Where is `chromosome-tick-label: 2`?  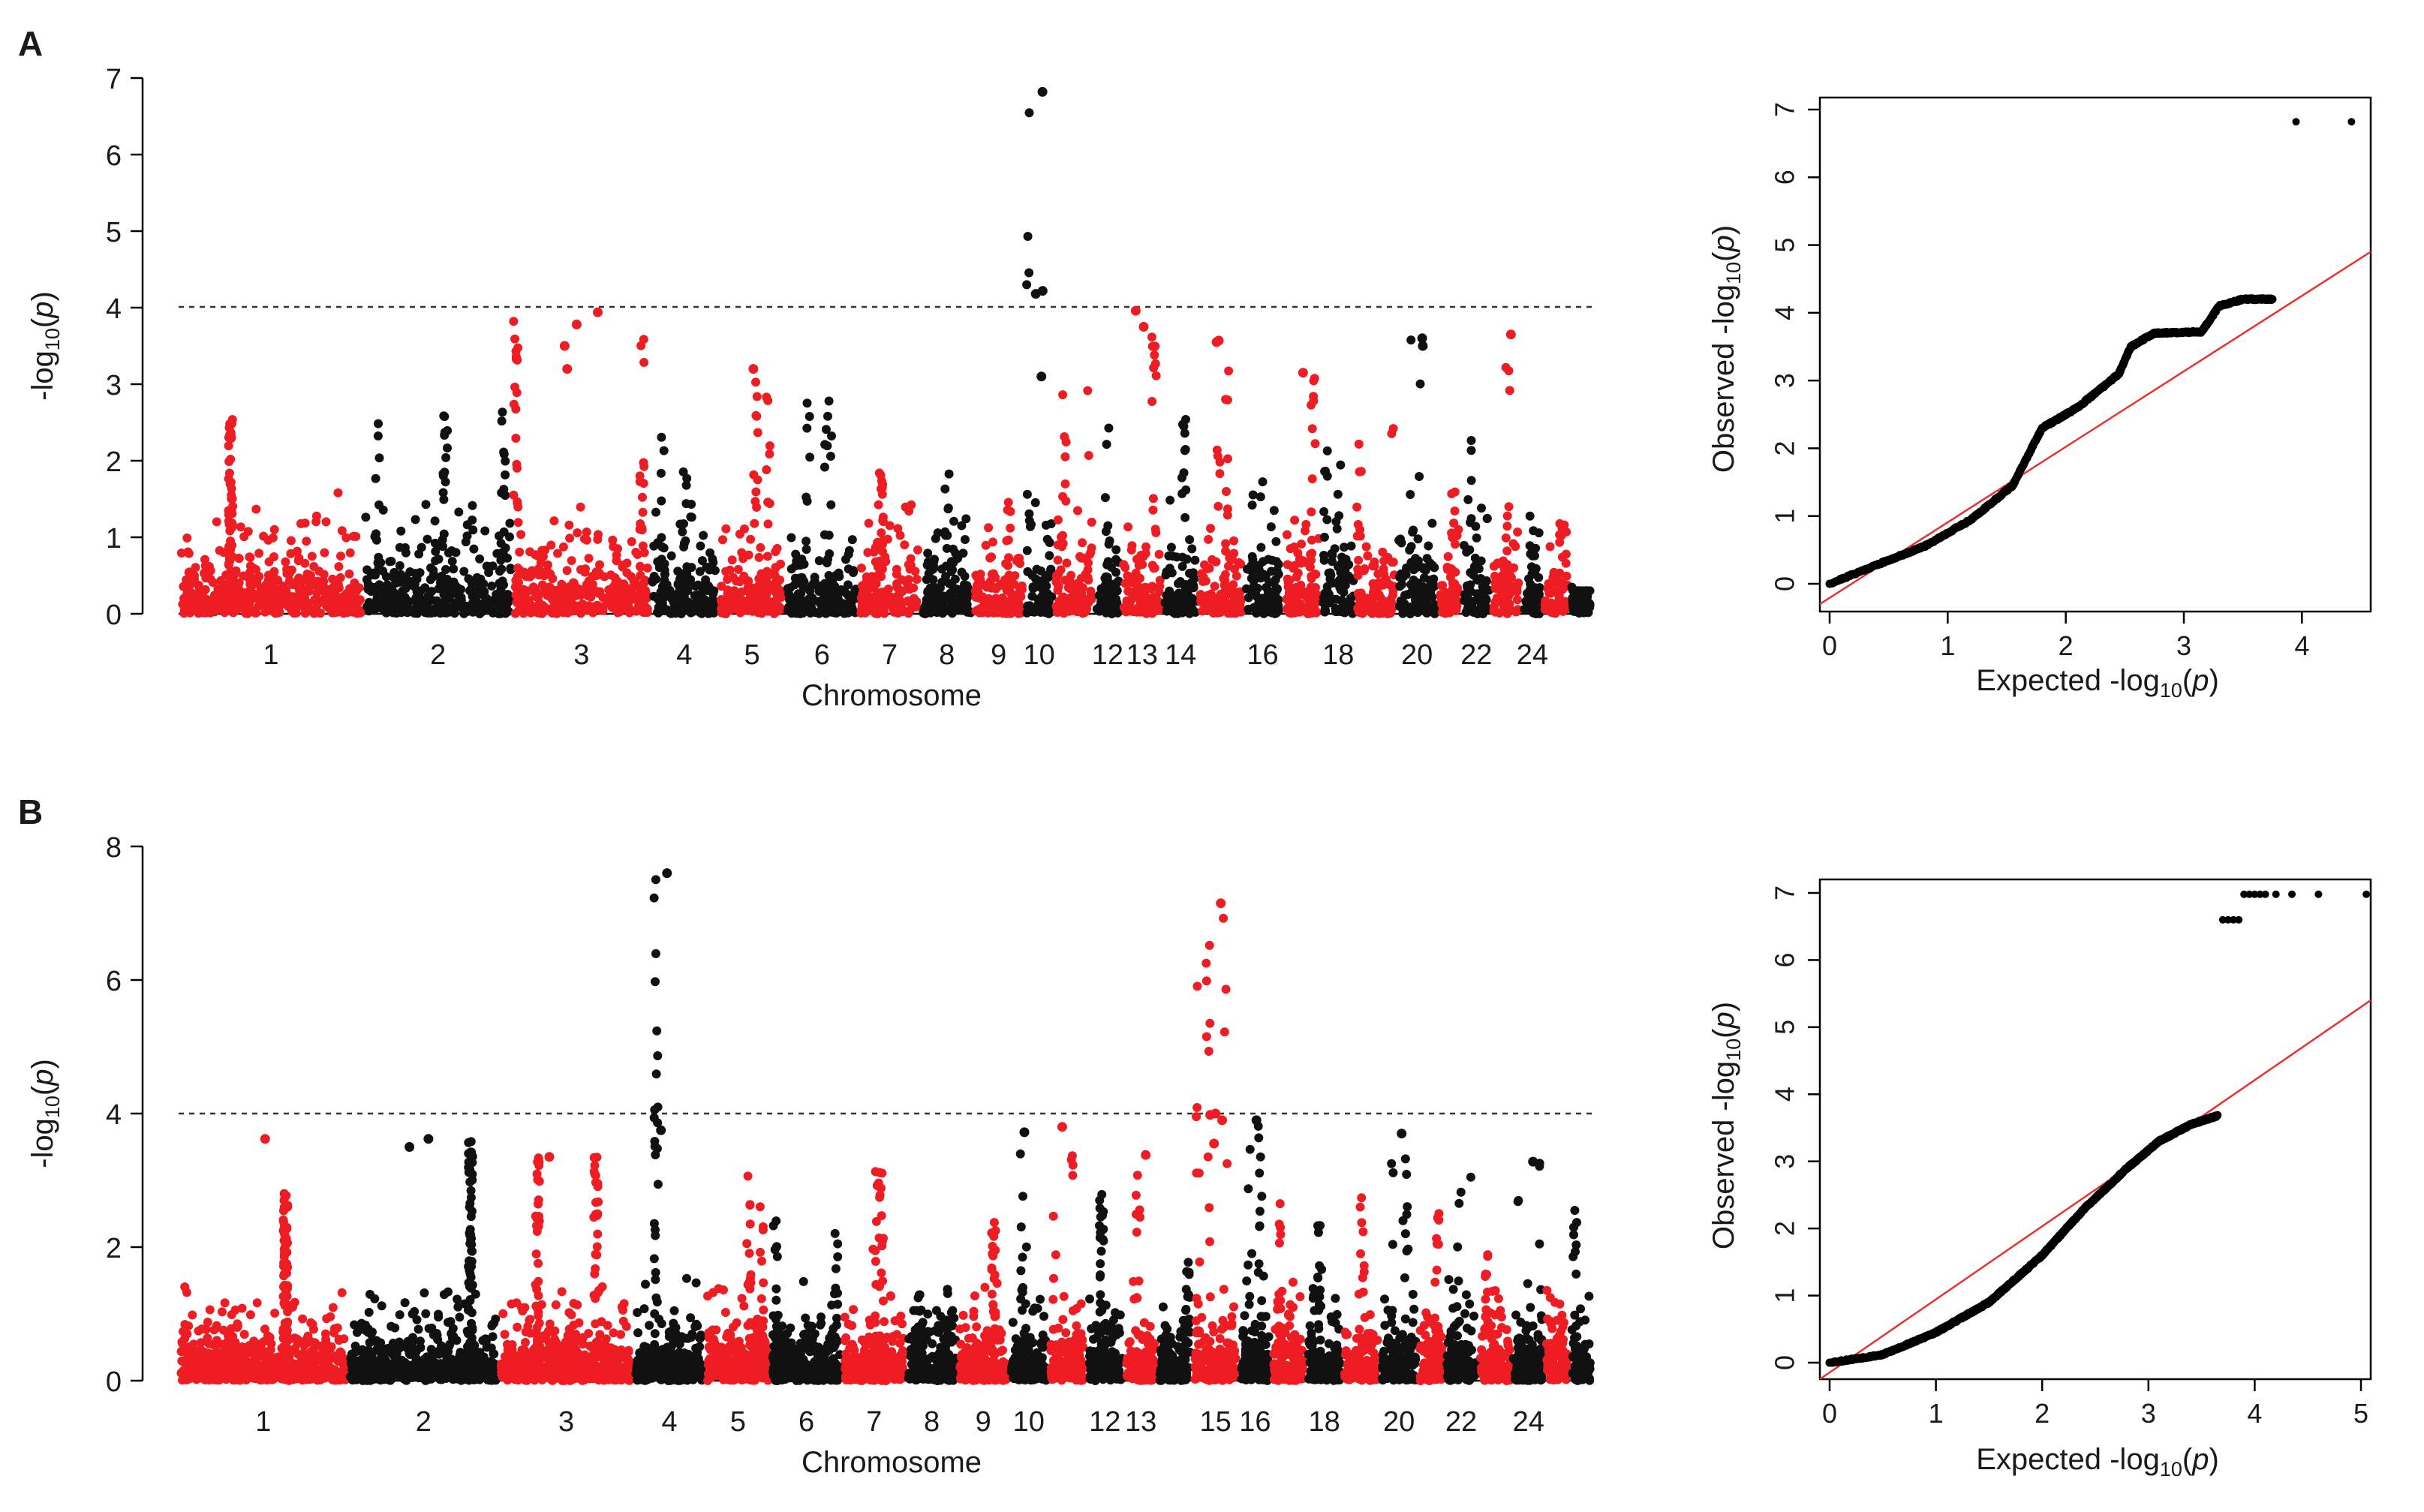 chromosome-tick-label: 2 is located at coordinates (438, 655).